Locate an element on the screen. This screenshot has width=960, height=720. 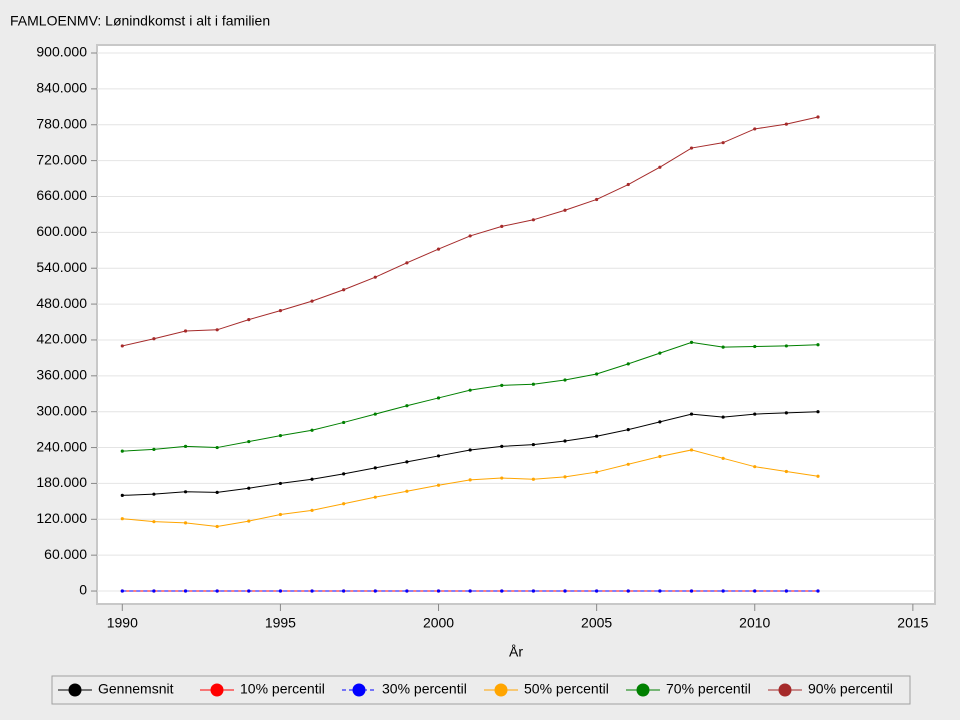
legend is located at coordinates (481, 690).